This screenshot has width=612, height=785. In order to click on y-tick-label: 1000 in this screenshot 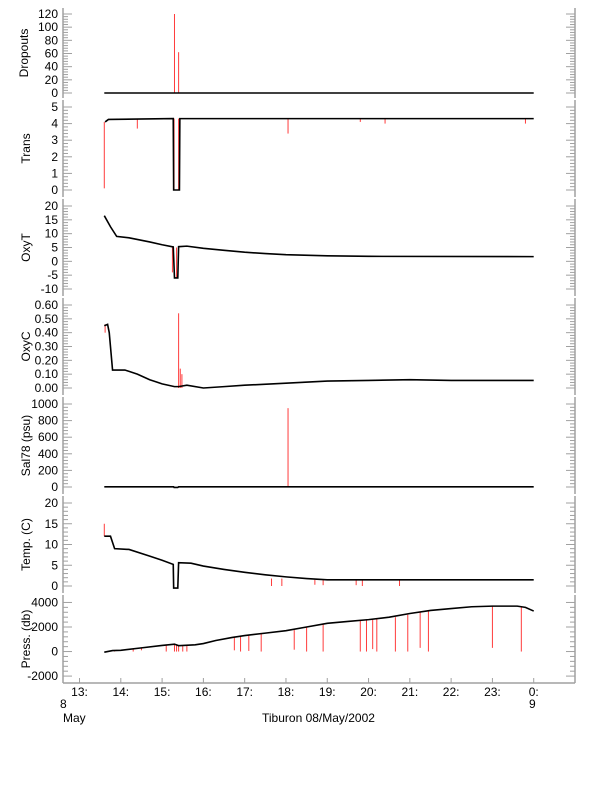, I will do `click(44, 404)`.